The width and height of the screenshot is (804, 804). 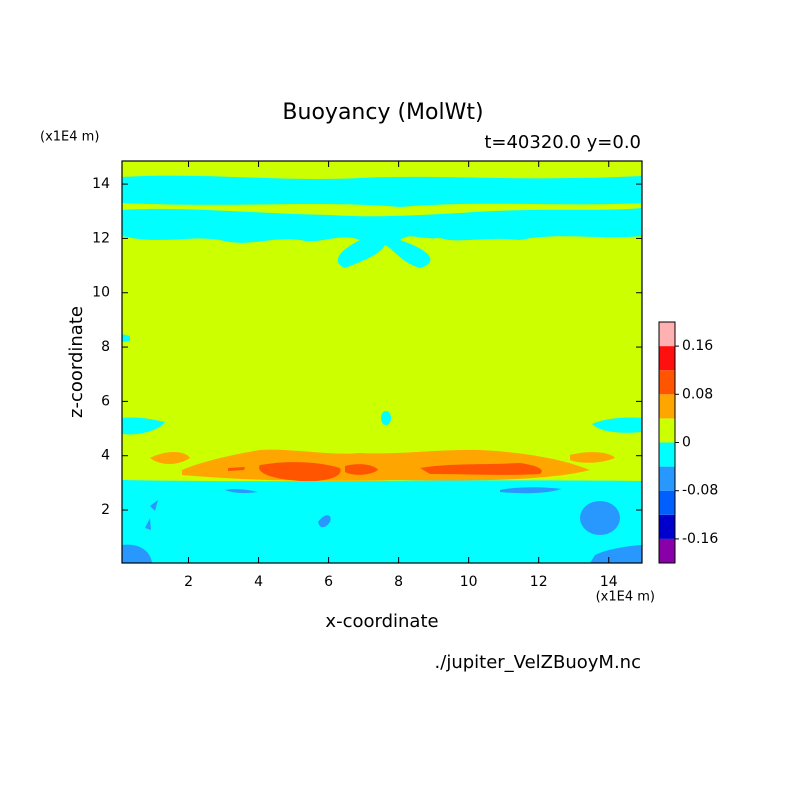 What do you see at coordinates (700, 491) in the screenshot?
I see `colorbar-tick-label: -0.08` at bounding box center [700, 491].